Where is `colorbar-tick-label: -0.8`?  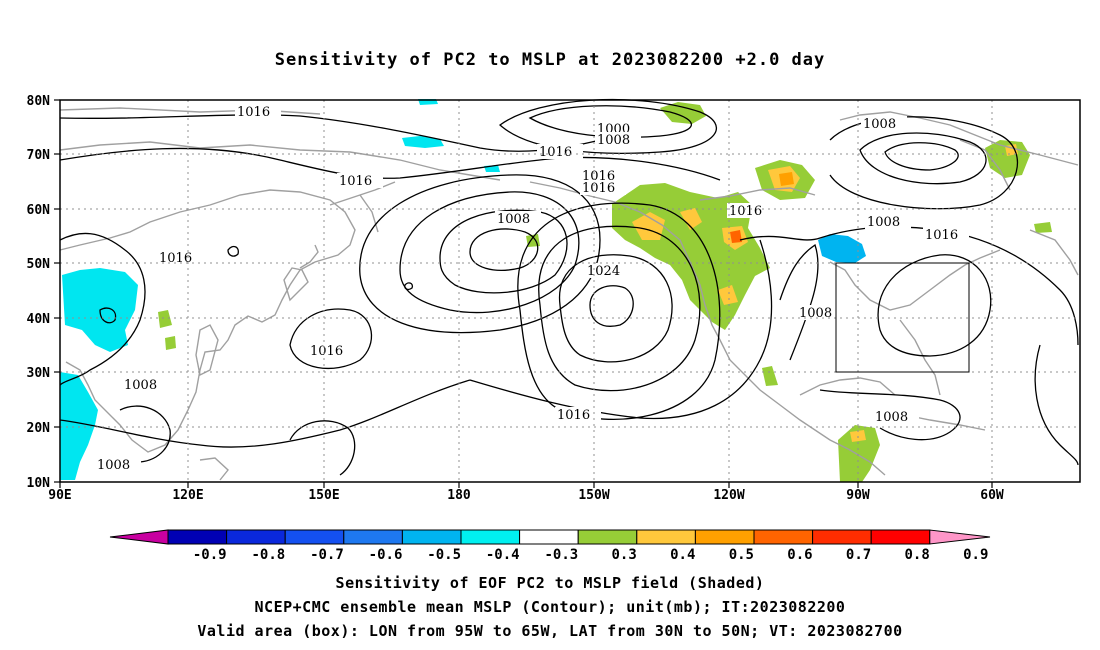
colorbar-tick-label: -0.8 is located at coordinates (268, 555).